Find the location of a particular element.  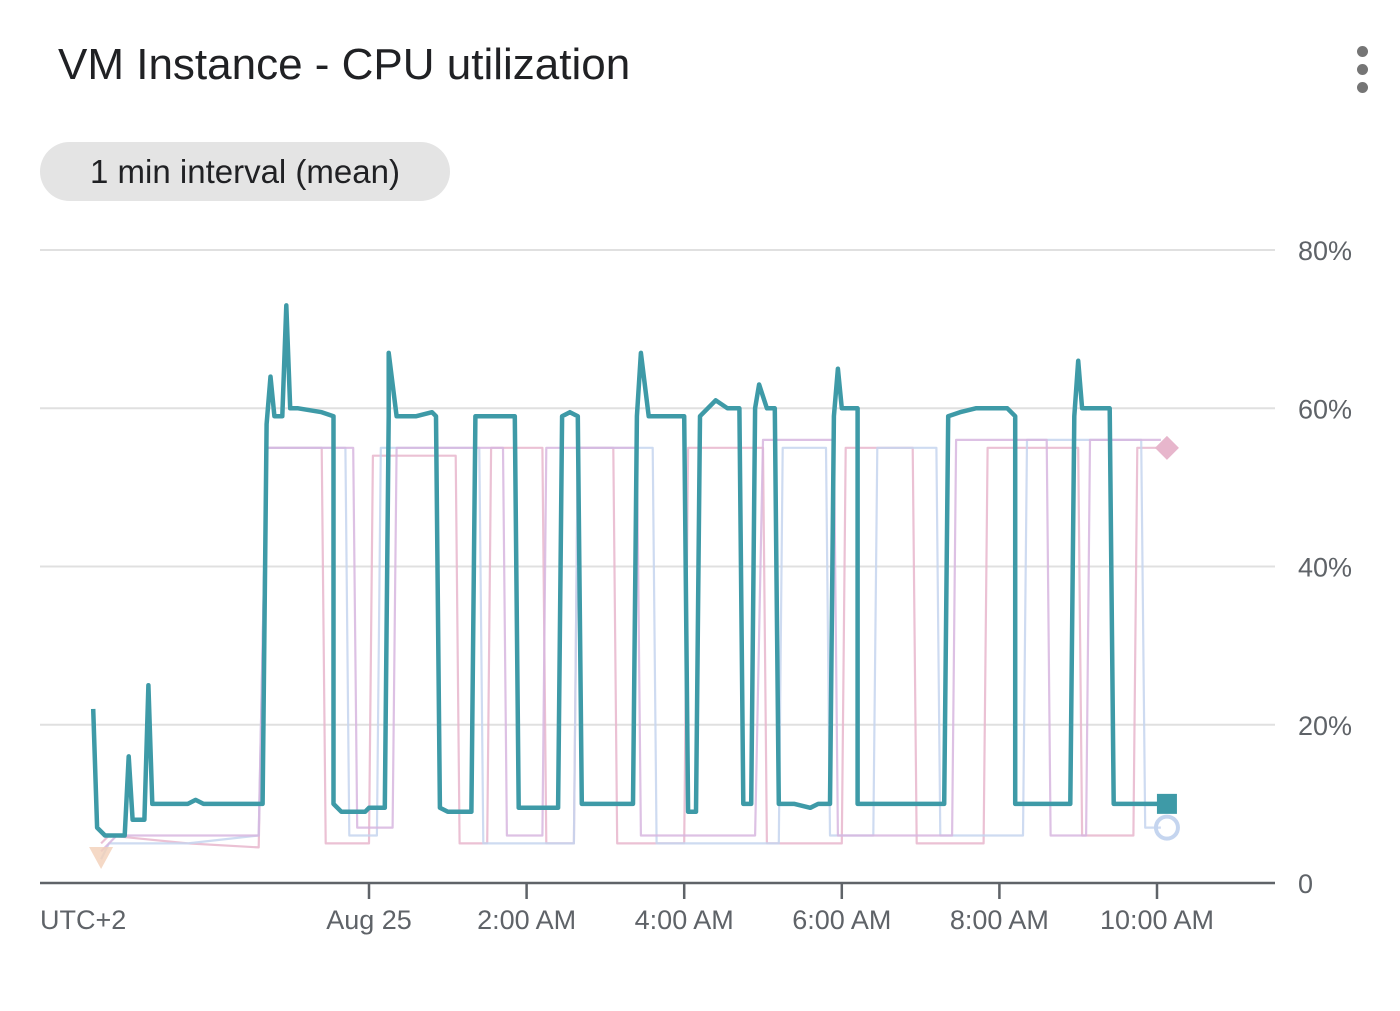

x-tick-label: 10:00 AM is located at coordinates (1157, 920).